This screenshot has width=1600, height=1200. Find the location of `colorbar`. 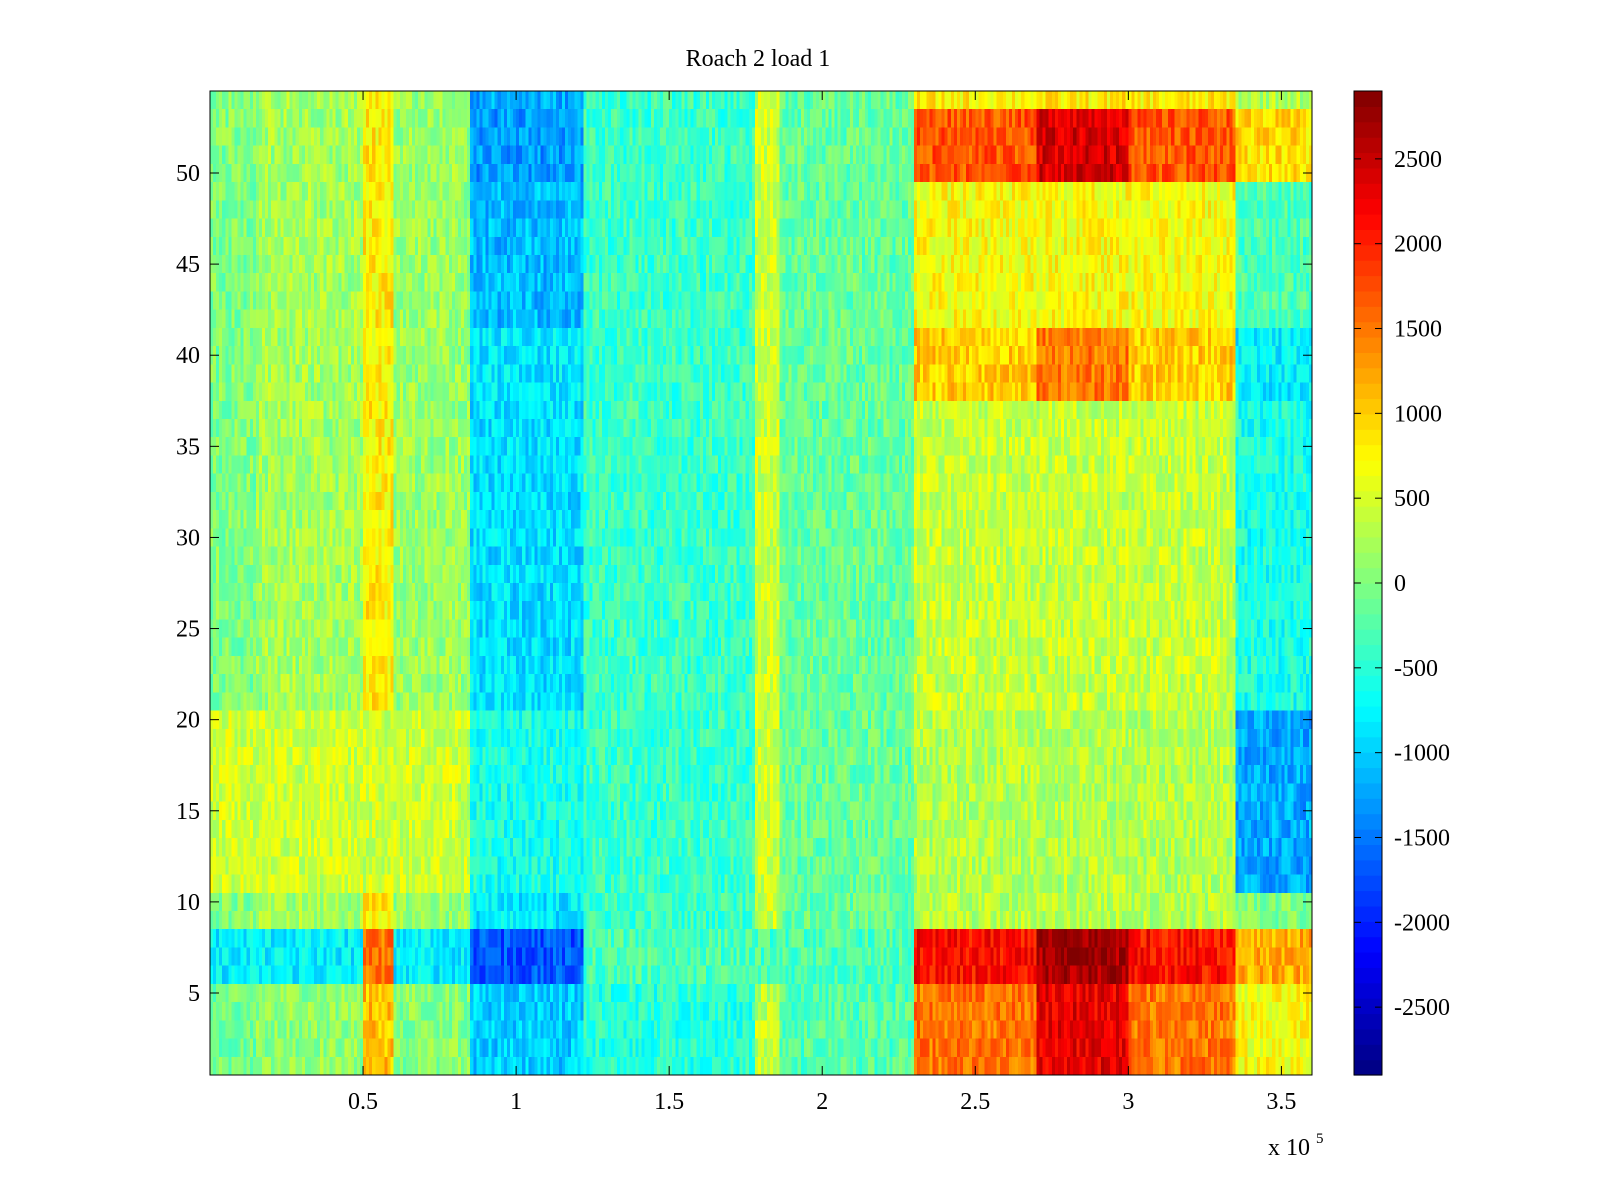

colorbar is located at coordinates (1368, 583).